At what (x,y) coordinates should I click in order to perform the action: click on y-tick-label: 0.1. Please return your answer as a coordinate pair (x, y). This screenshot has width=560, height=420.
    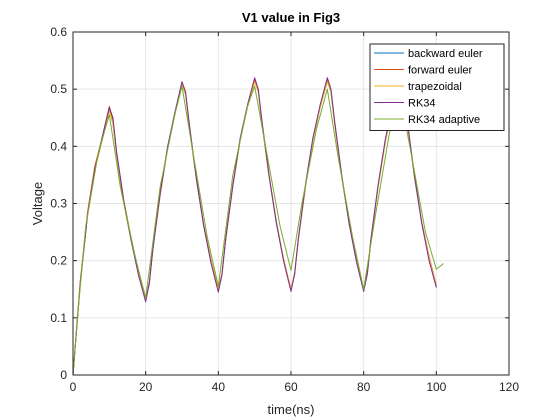
    Looking at the image, I should click on (58, 318).